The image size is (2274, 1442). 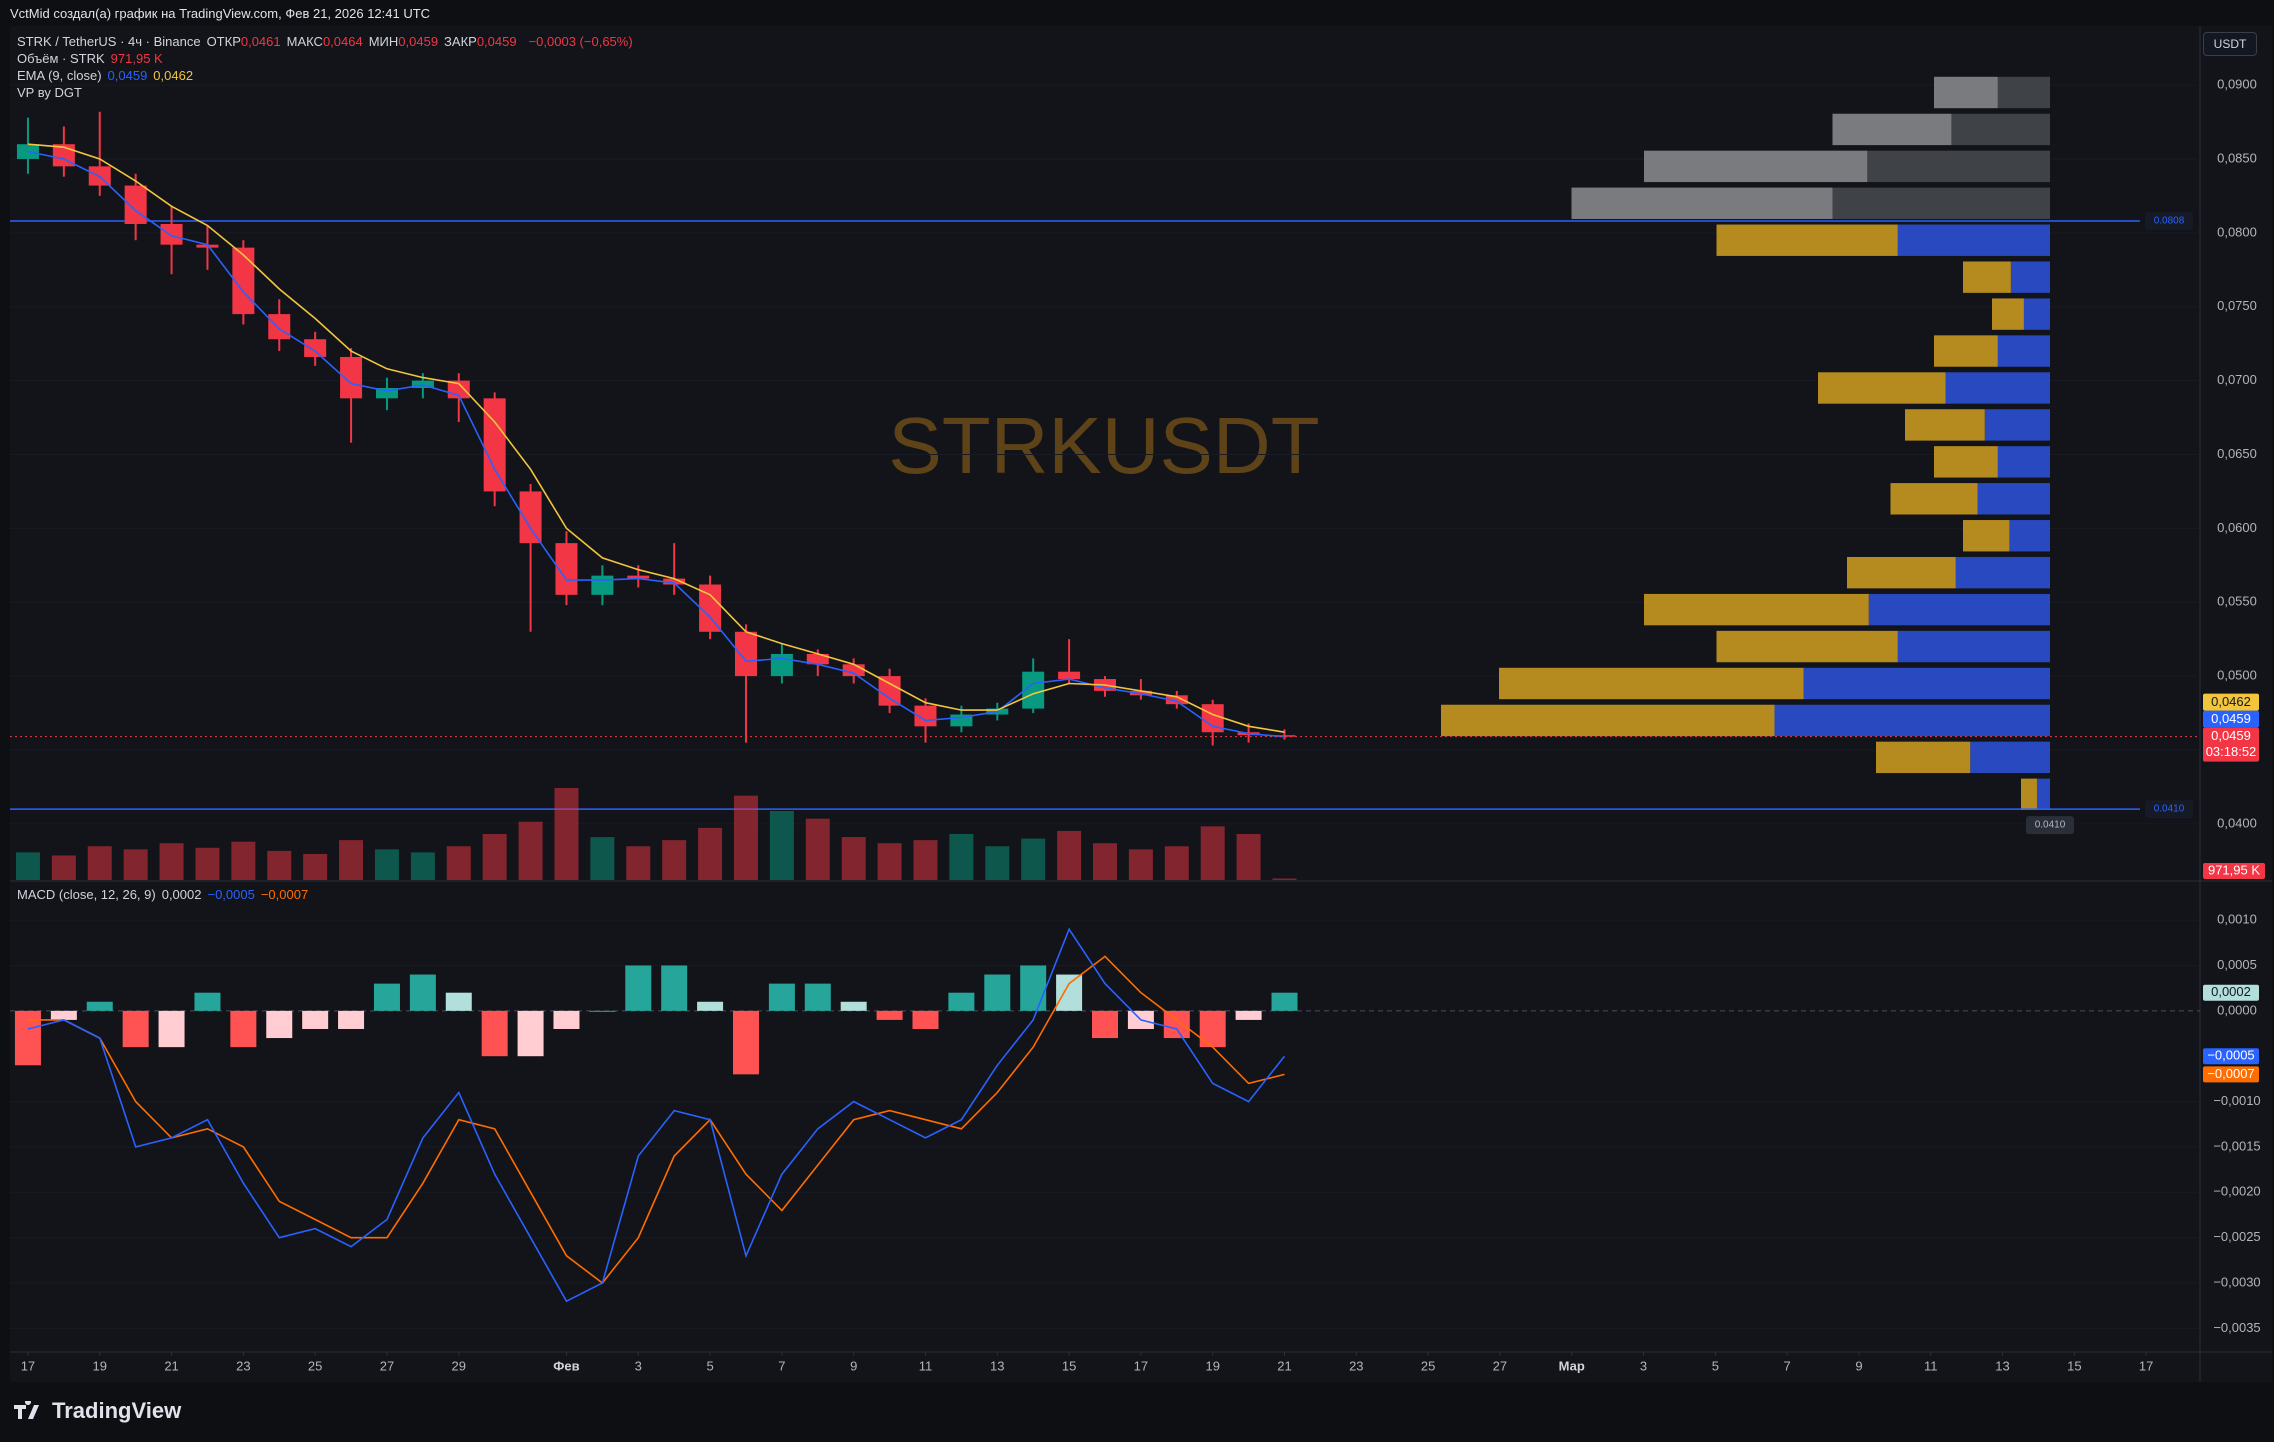 What do you see at coordinates (2236, 1100) in the screenshot?
I see `y-tick-label: −0,0010` at bounding box center [2236, 1100].